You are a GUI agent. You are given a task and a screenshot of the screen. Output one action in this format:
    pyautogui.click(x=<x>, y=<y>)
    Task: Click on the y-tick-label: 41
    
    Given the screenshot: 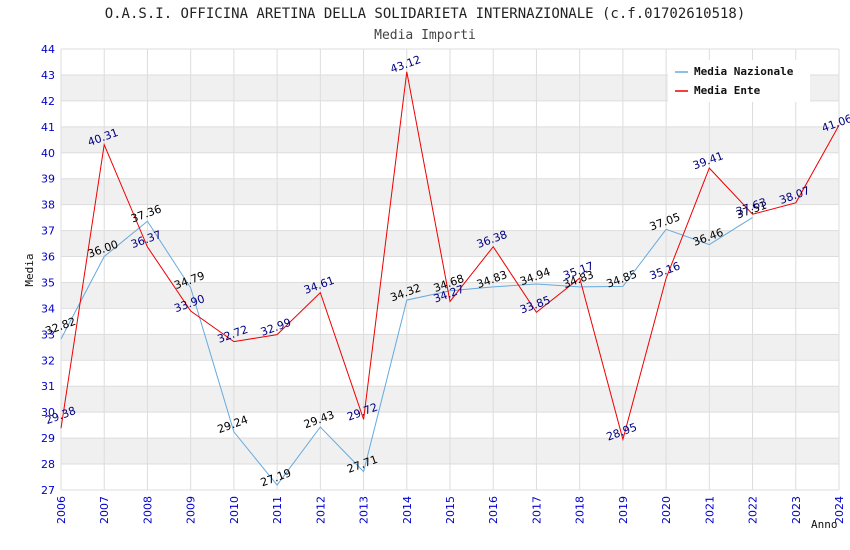 What is the action you would take?
    pyautogui.click(x=48, y=127)
    